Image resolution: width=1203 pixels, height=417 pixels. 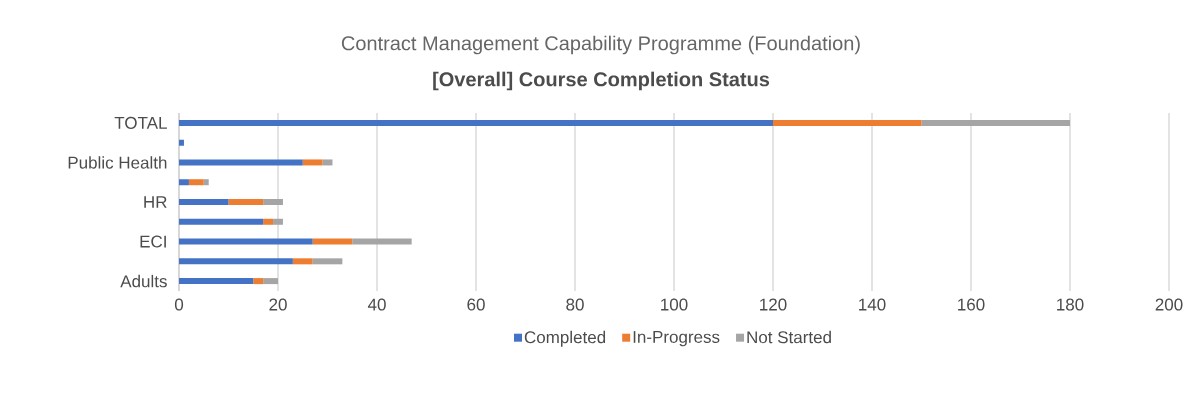 I want to click on x-tick-label: 180, so click(x=1070, y=304).